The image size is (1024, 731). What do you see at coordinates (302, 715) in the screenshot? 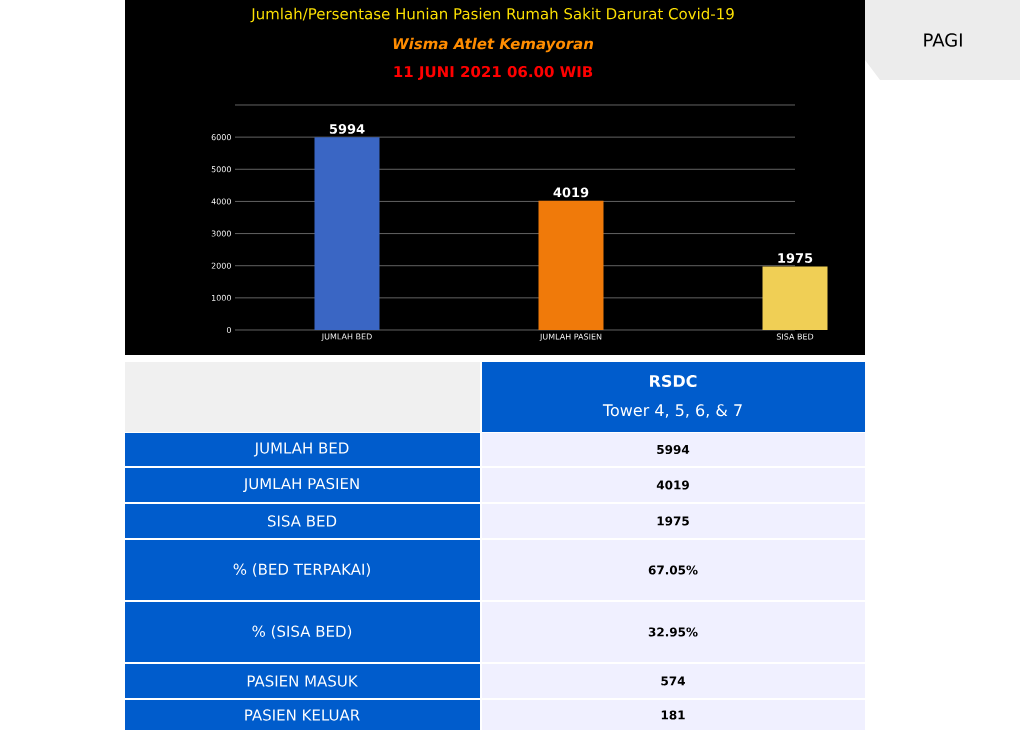
I see `text: PASIEN KELUAR` at bounding box center [302, 715].